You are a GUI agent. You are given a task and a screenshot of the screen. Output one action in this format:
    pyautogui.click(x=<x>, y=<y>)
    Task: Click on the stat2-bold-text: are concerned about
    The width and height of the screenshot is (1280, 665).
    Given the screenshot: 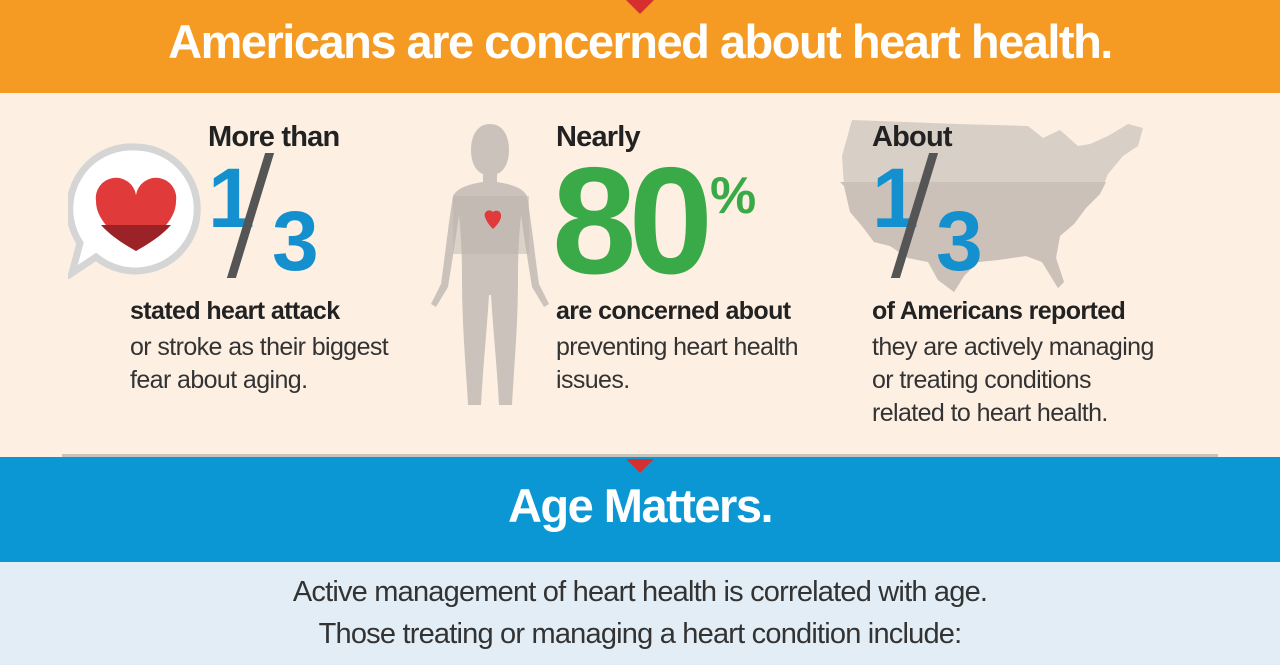 What is the action you would take?
    pyautogui.click(x=673, y=311)
    